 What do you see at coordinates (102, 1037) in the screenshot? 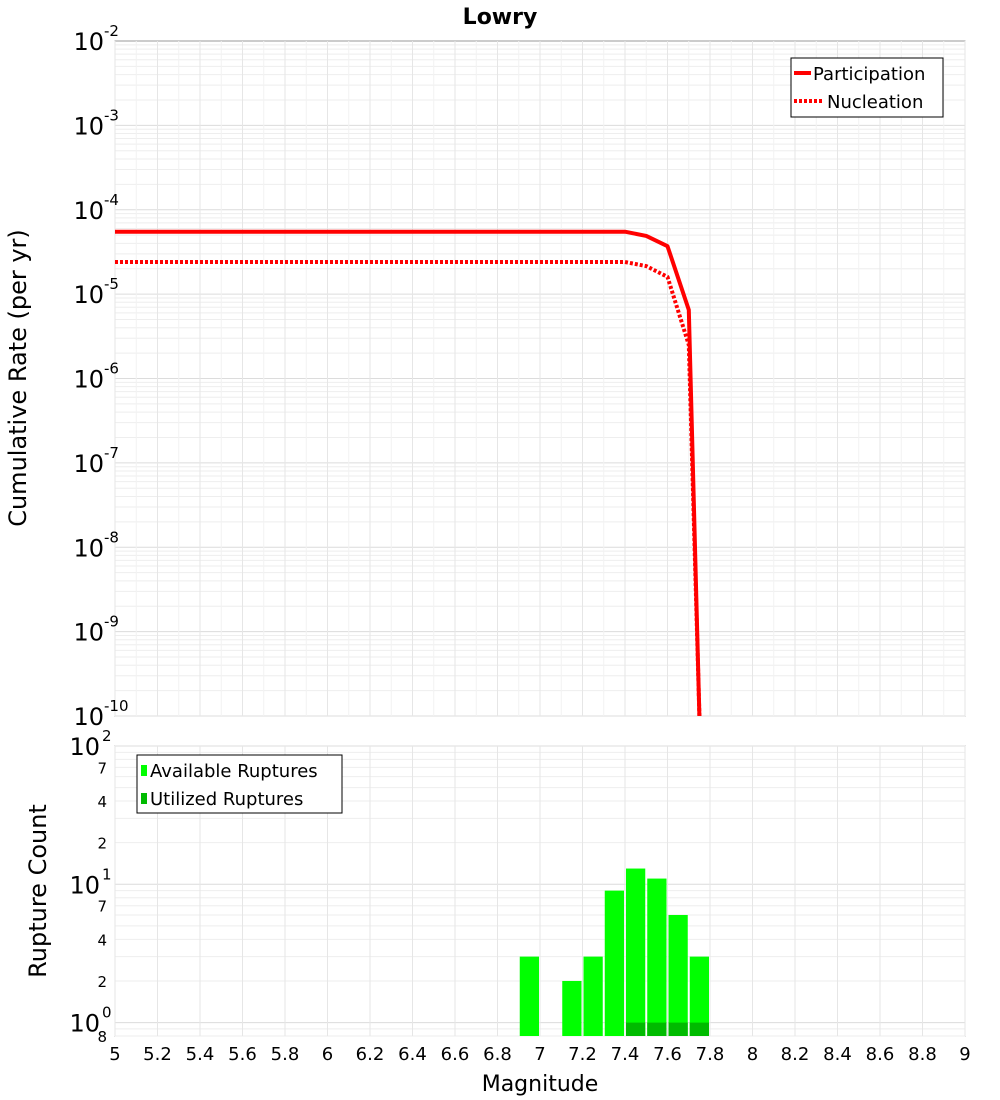
I see `count-y-tick-minor: 8` at bounding box center [102, 1037].